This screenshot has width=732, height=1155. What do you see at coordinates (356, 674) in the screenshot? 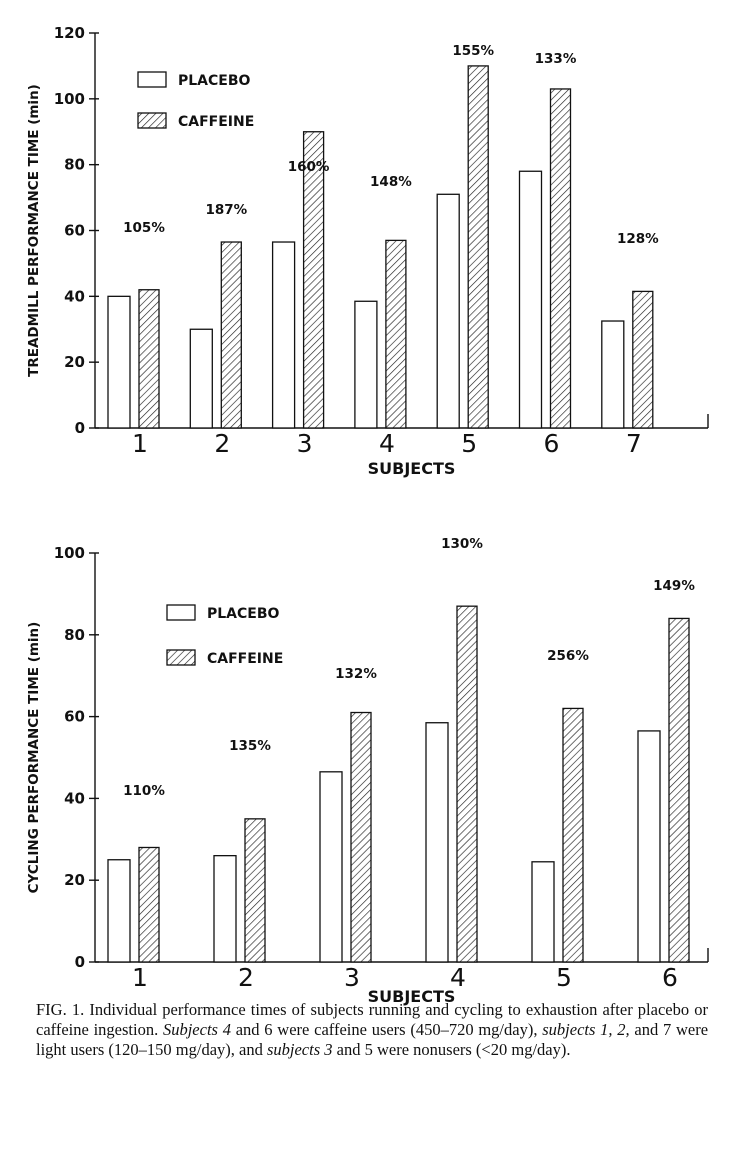
I see `percent-annotation: 132%` at bounding box center [356, 674].